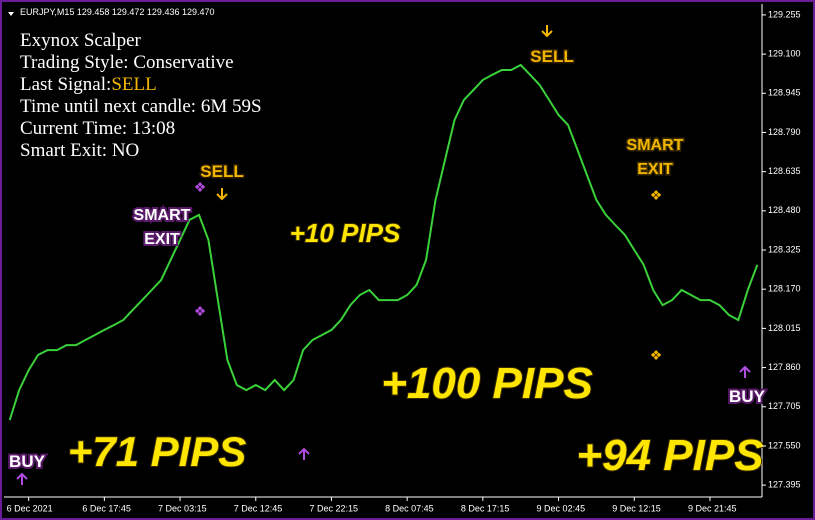 The image size is (815, 520). What do you see at coordinates (669, 455) in the screenshot?
I see `pips-label: +94 PIPS` at bounding box center [669, 455].